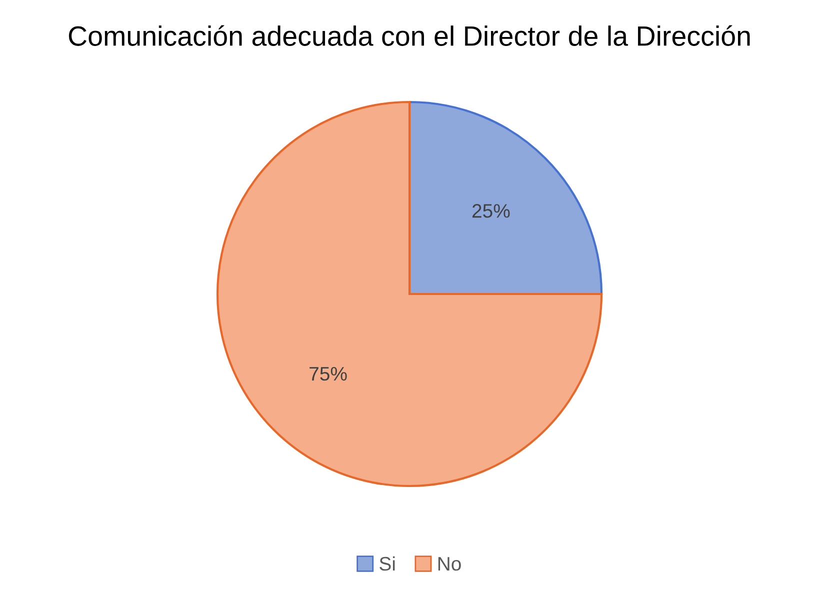  What do you see at coordinates (387, 563) in the screenshot?
I see `legend-label: Si` at bounding box center [387, 563].